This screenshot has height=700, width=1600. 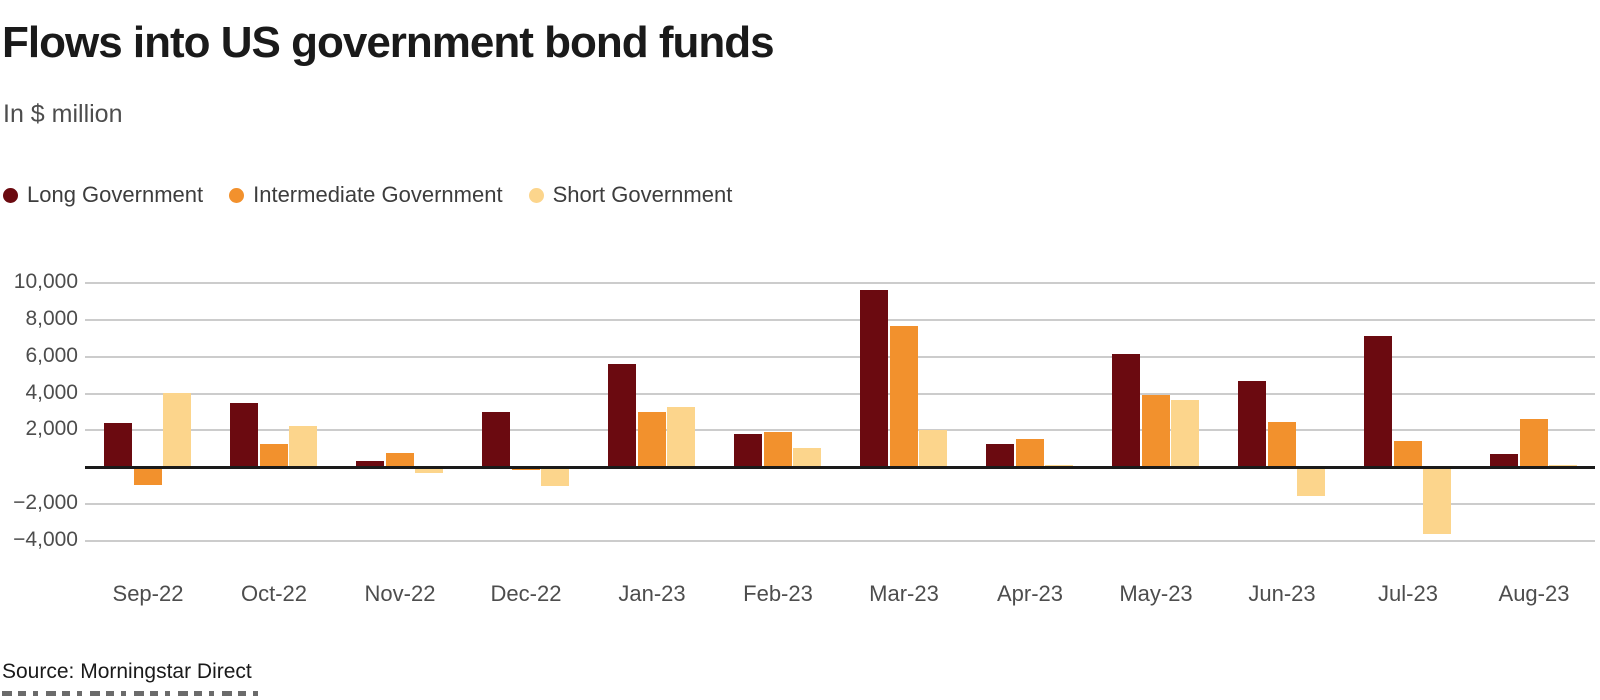 I want to click on y-tick-label: 10,000, so click(x=45, y=281).